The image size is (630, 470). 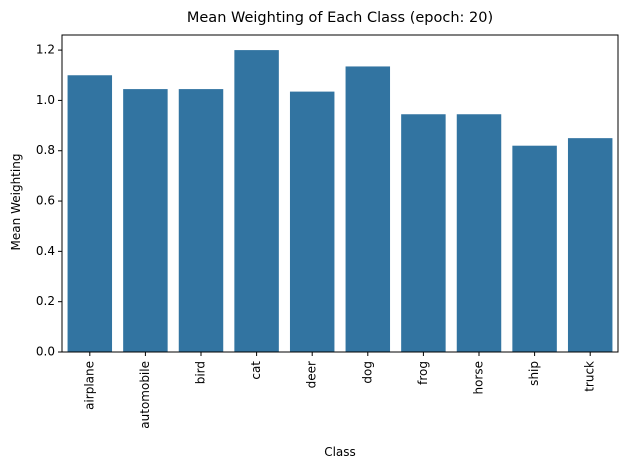 I want to click on y-axis-ticks: 0.0 0.2 0.4 0.6 0.8 1.0 1.2, so click(x=49, y=201).